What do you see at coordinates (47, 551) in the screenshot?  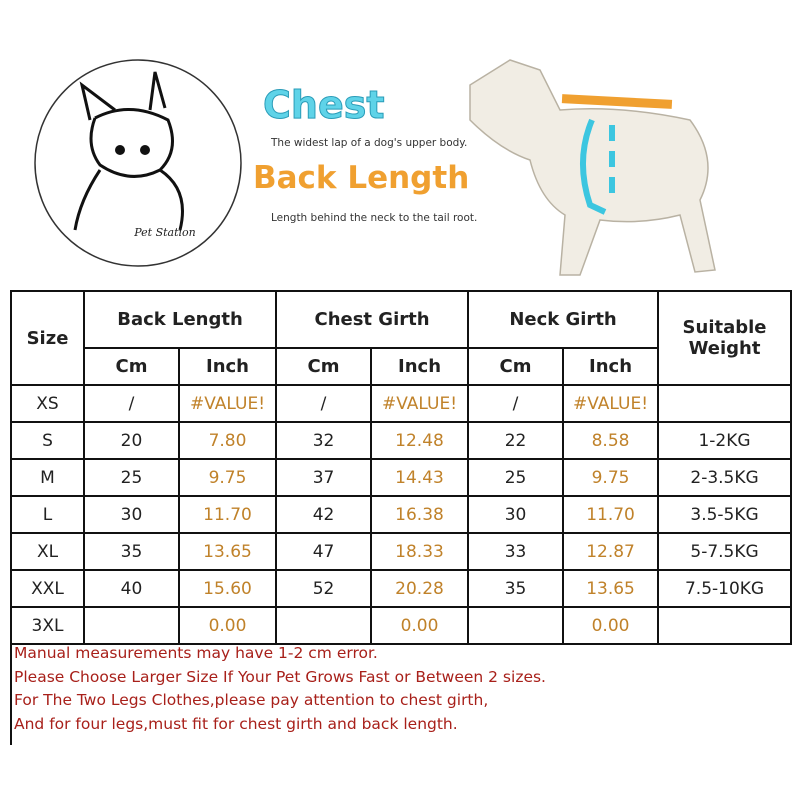 I see `table-cell: XL` at bounding box center [47, 551].